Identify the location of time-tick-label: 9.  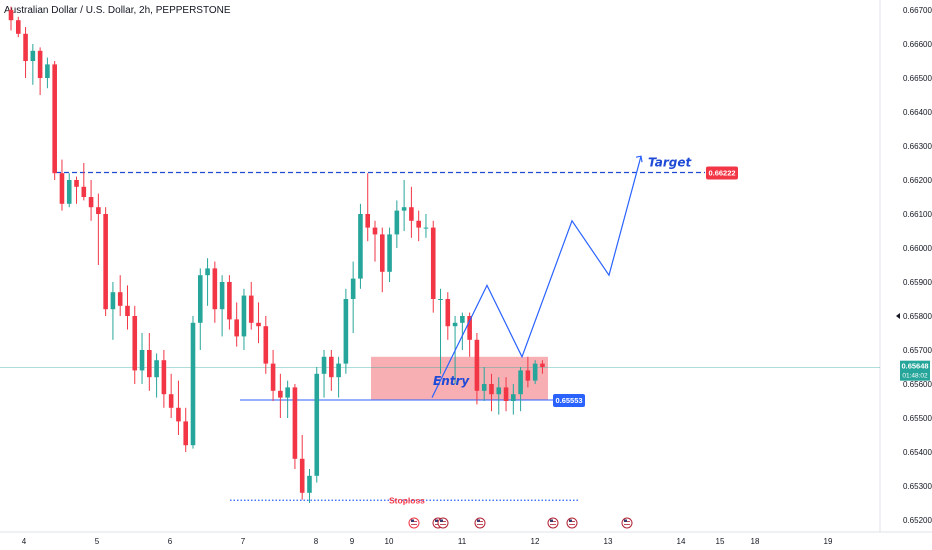
(352, 541).